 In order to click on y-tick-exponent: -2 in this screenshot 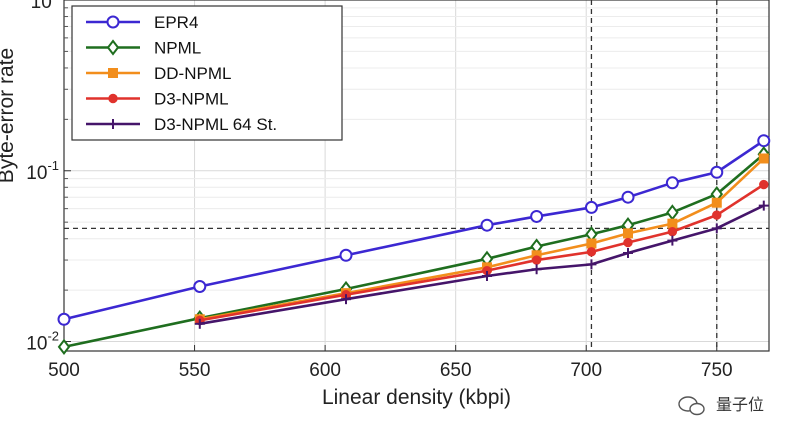, I will do `click(53, 336)`.